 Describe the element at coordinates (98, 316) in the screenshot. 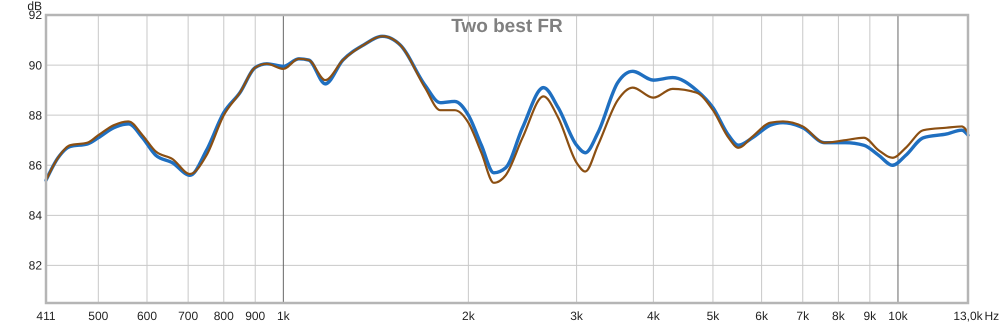

I see `x-tick-label: 500` at that location.